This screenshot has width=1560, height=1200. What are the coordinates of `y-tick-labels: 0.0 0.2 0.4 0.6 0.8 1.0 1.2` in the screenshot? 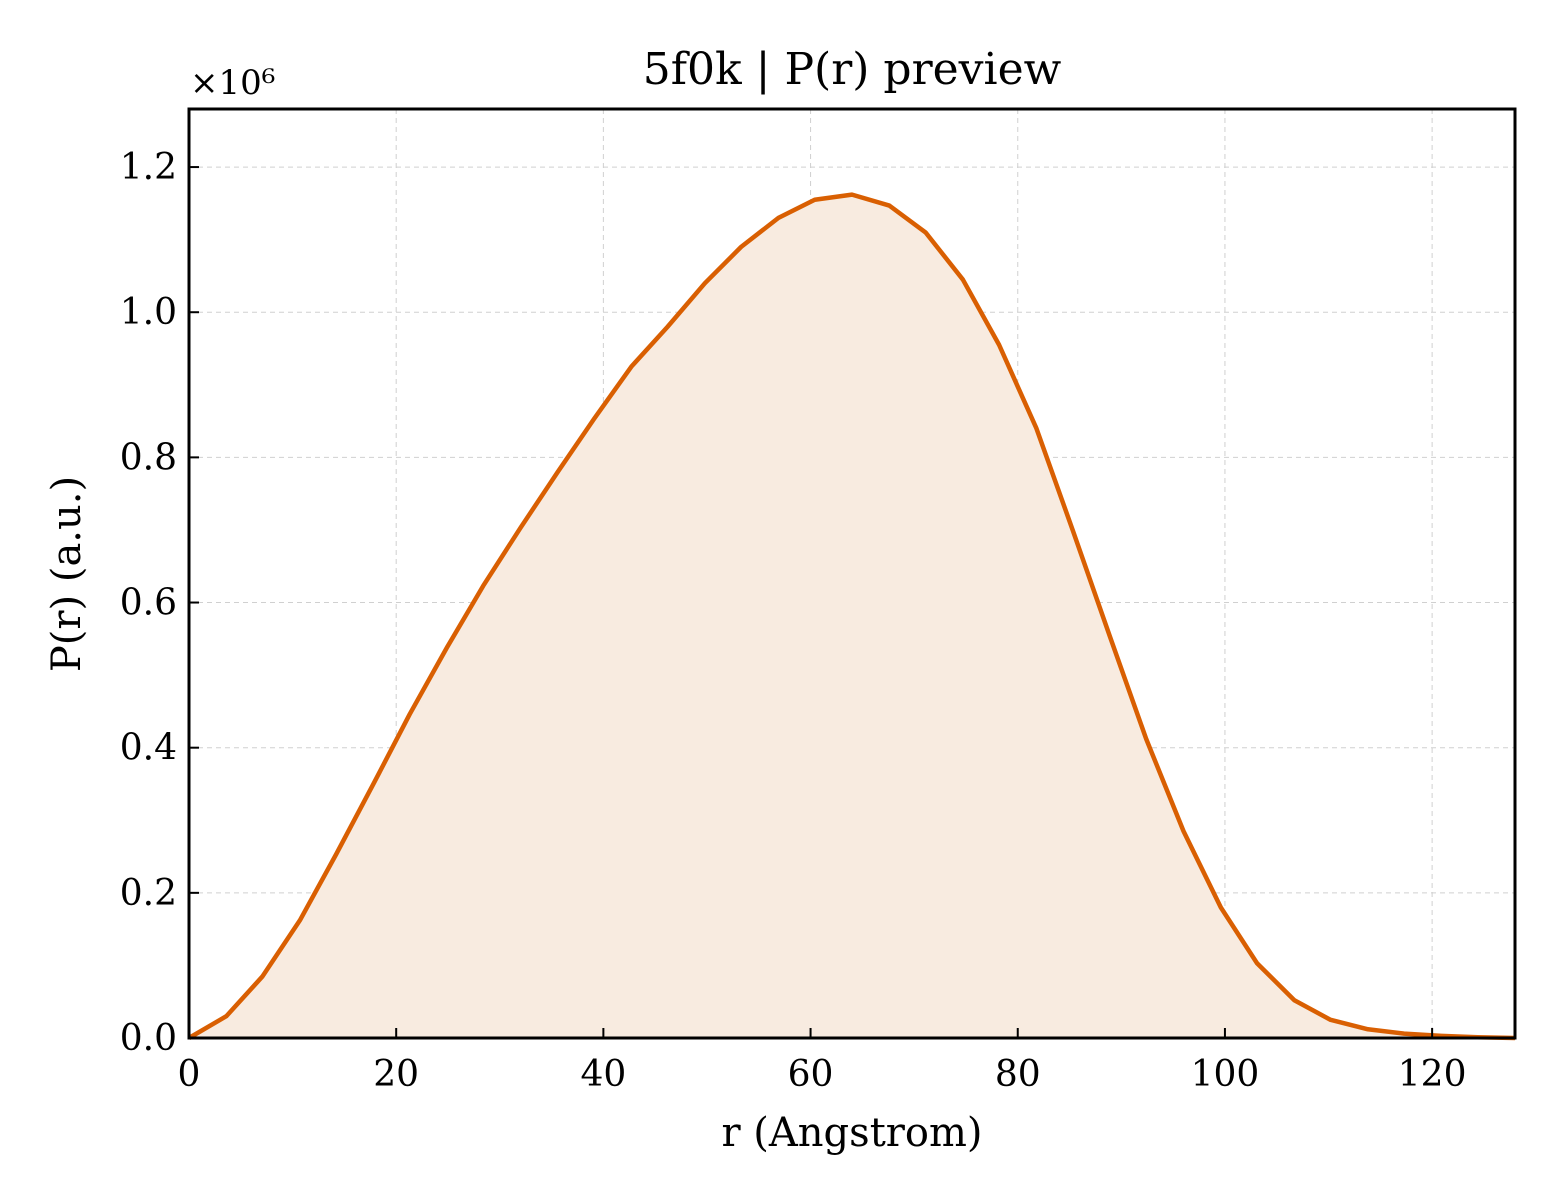 It's located at (148, 603).